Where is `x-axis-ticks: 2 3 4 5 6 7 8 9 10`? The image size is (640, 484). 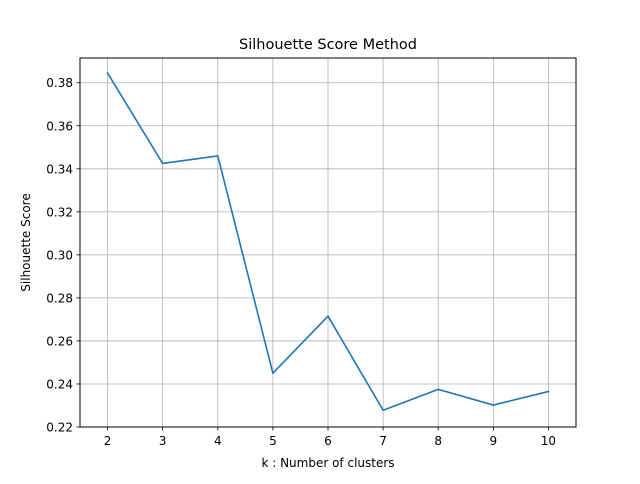 x-axis-ticks: 2 3 4 5 6 7 8 9 10 is located at coordinates (330, 437).